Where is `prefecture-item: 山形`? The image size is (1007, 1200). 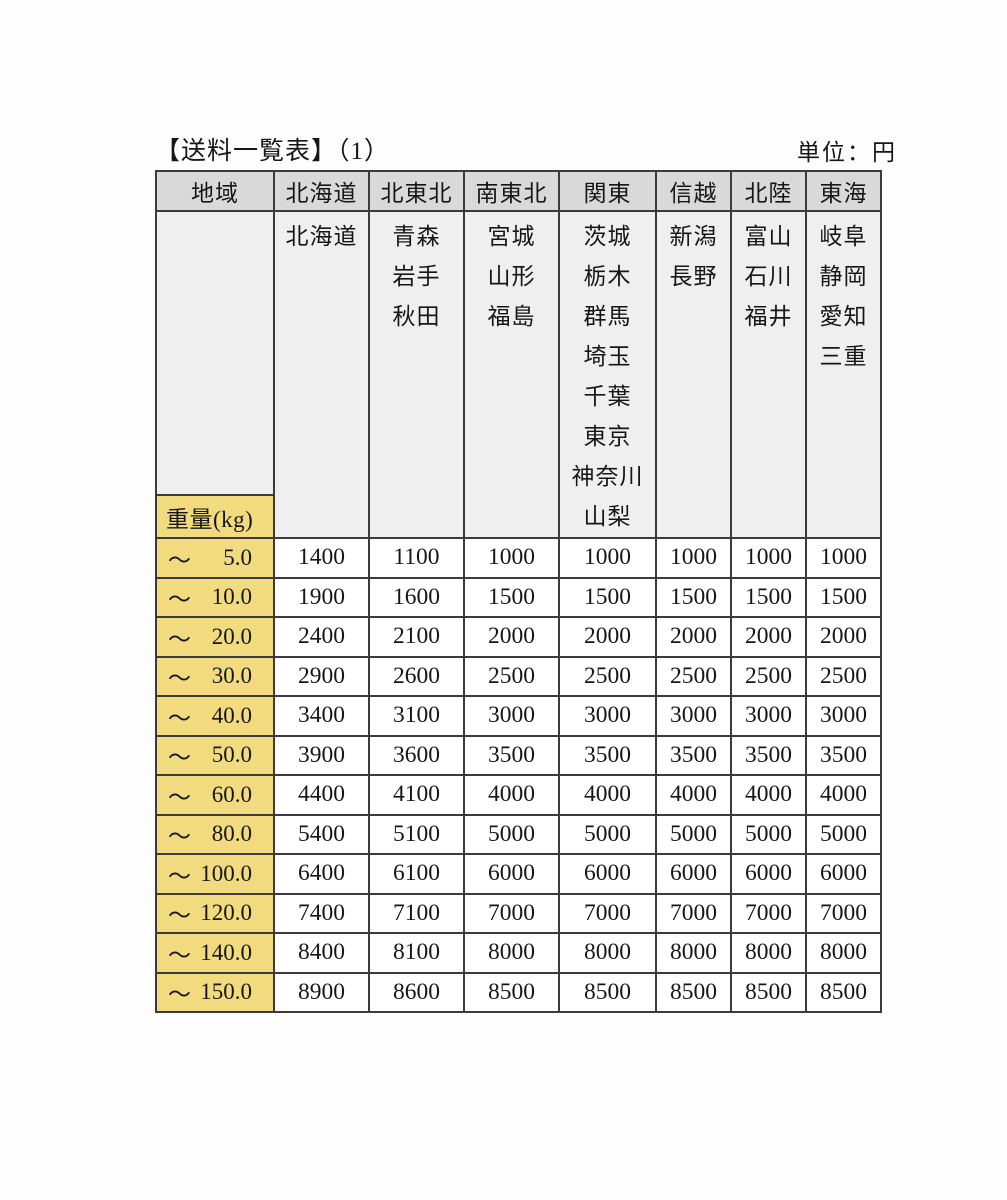 prefecture-item: 山形 is located at coordinates (511, 276).